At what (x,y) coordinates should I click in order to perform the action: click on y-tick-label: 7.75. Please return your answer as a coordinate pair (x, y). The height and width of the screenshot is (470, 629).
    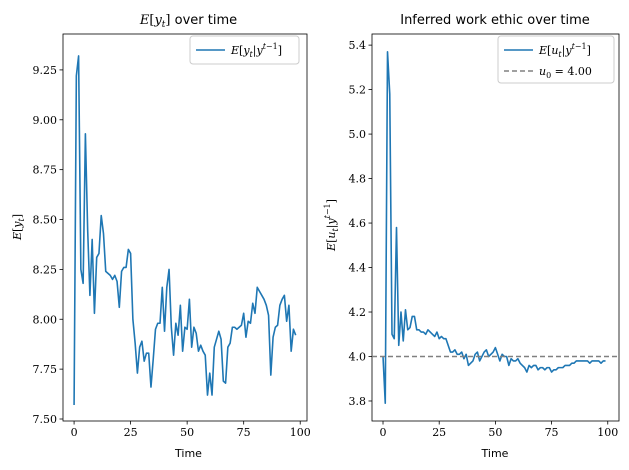
    Looking at the image, I should click on (45, 369).